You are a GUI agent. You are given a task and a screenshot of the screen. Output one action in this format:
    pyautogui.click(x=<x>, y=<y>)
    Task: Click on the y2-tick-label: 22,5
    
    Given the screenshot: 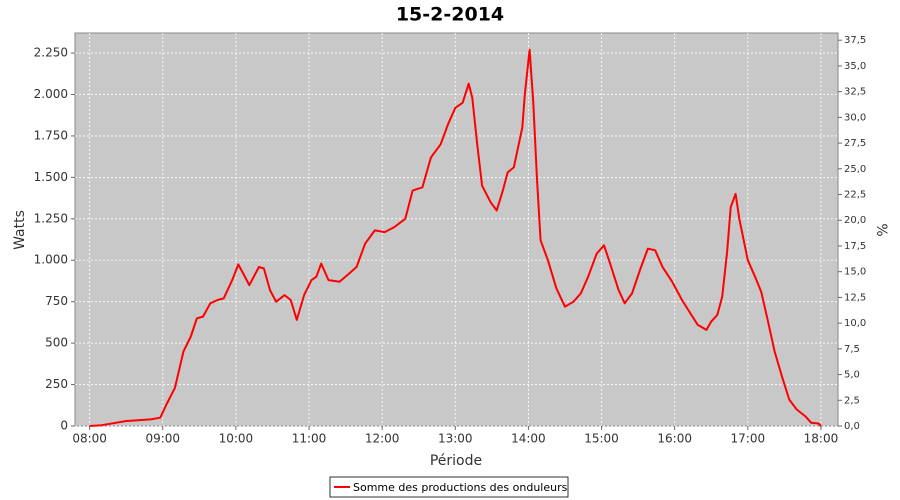 What is the action you would take?
    pyautogui.click(x=855, y=195)
    